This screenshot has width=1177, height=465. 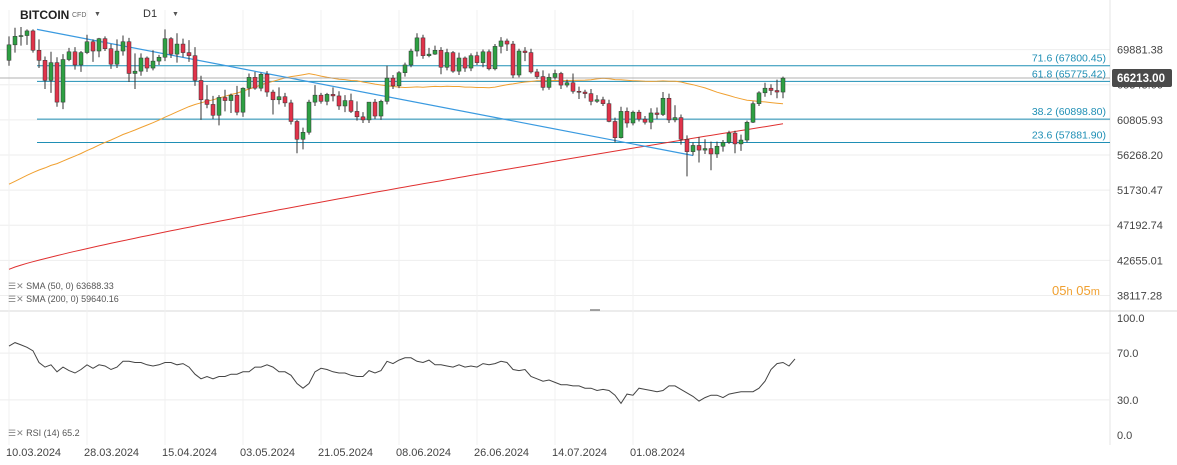 I want to click on time-tick-label: 08.06.2024, so click(x=423, y=453).